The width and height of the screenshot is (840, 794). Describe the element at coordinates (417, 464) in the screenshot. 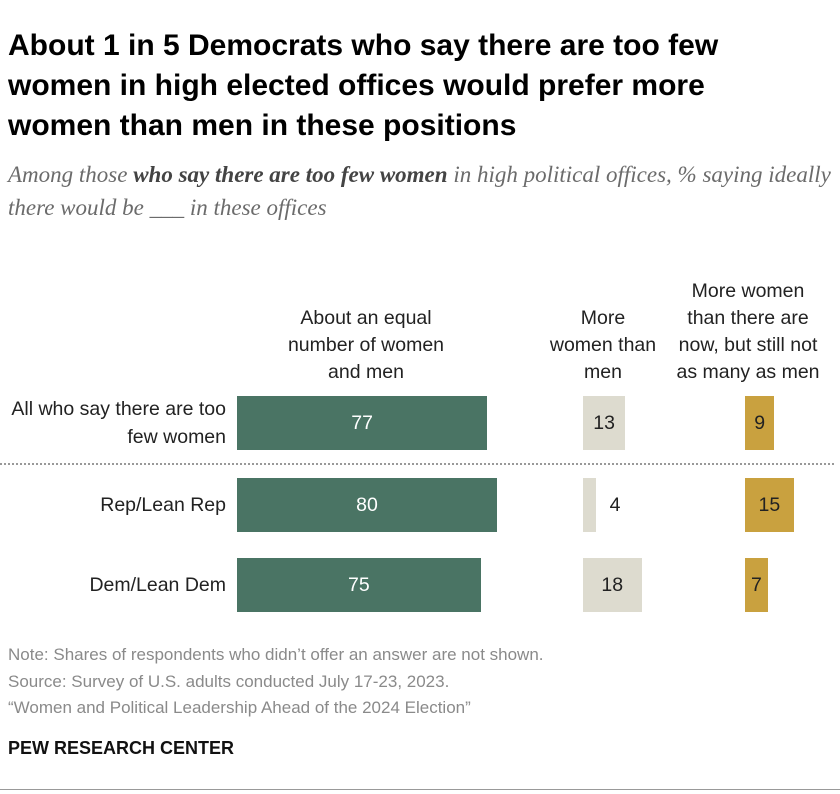

I see `separator` at that location.